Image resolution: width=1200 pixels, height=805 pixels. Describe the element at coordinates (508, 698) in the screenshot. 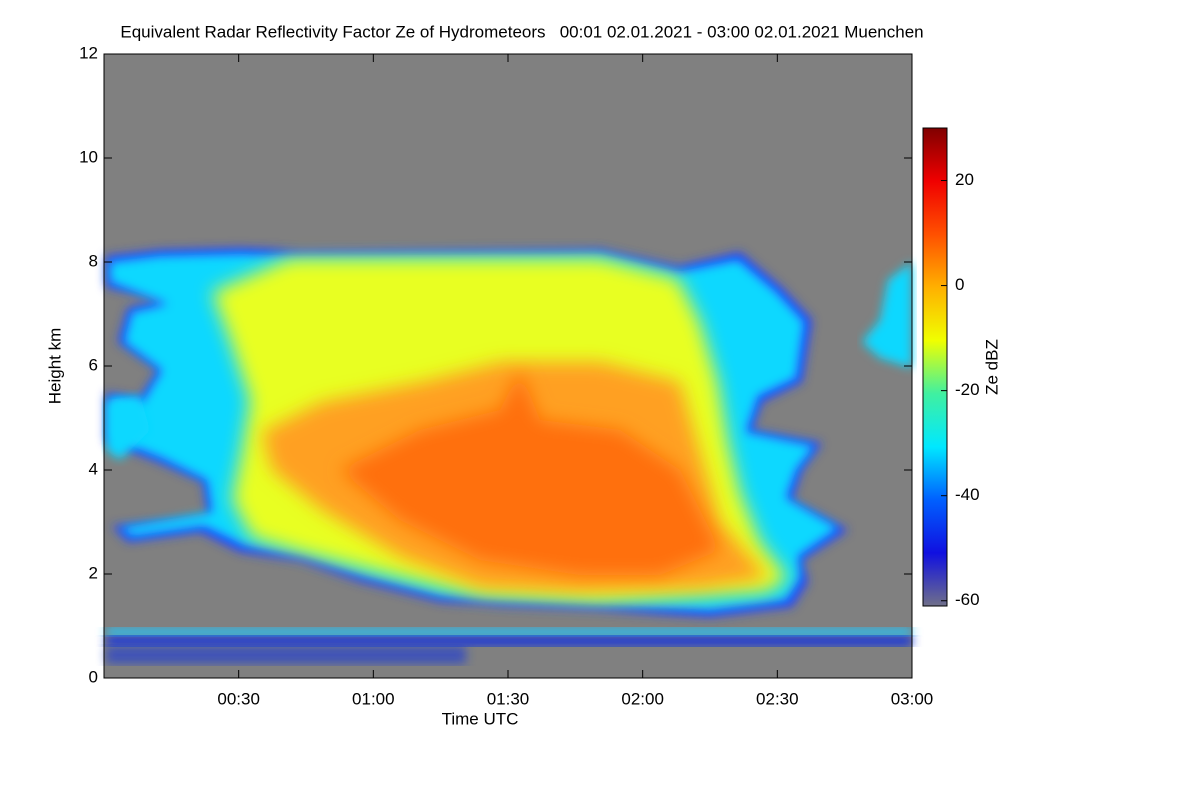

I see `x-tick-label: 01:30` at that location.